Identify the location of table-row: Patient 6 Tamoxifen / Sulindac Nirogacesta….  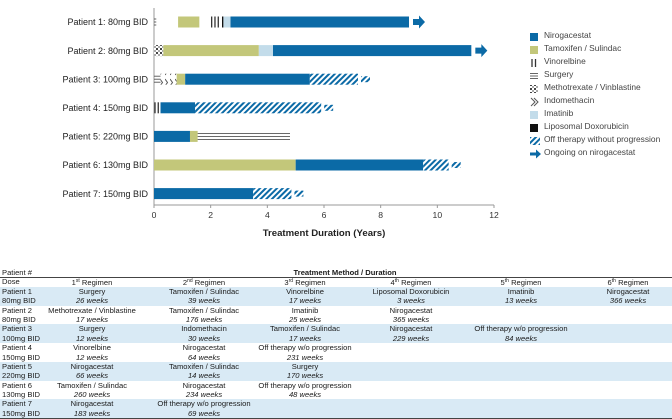
(336, 385).